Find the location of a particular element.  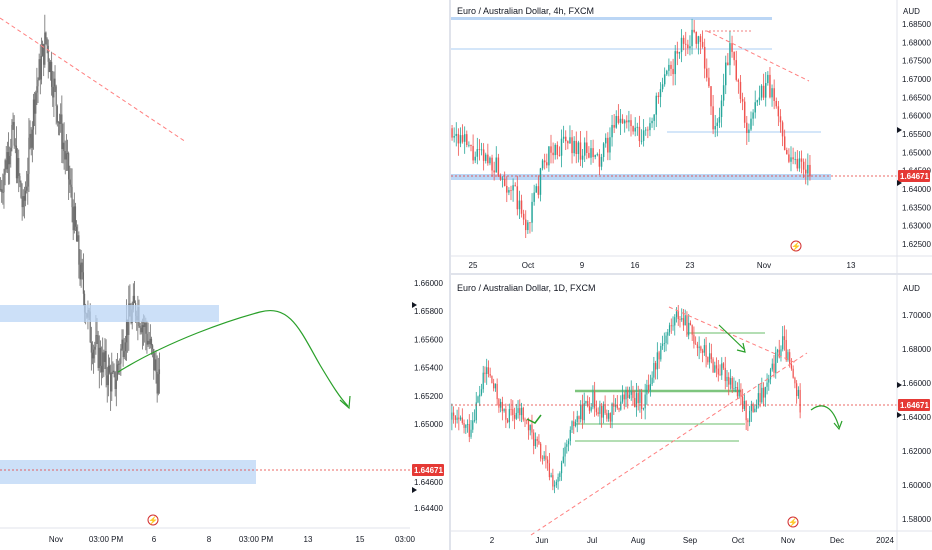

p1-x-axis-label: 13 is located at coordinates (308, 539).